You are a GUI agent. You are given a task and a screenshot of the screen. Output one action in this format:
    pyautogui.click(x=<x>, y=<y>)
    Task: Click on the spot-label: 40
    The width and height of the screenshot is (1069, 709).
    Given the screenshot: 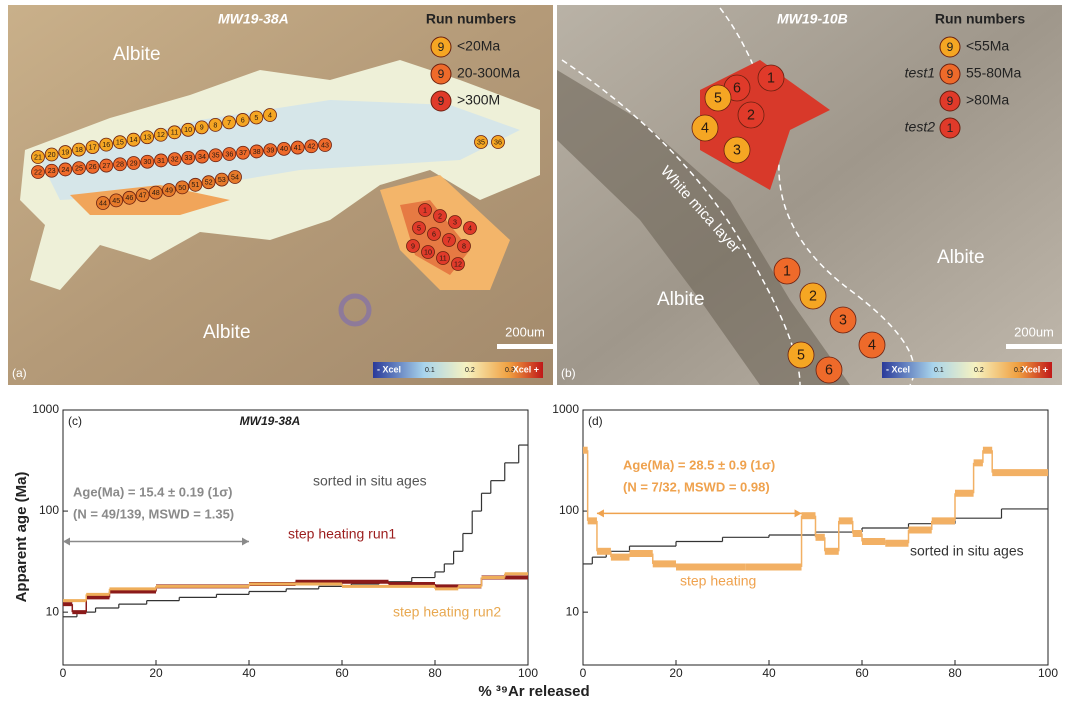 What is the action you would take?
    pyautogui.click(x=284, y=149)
    